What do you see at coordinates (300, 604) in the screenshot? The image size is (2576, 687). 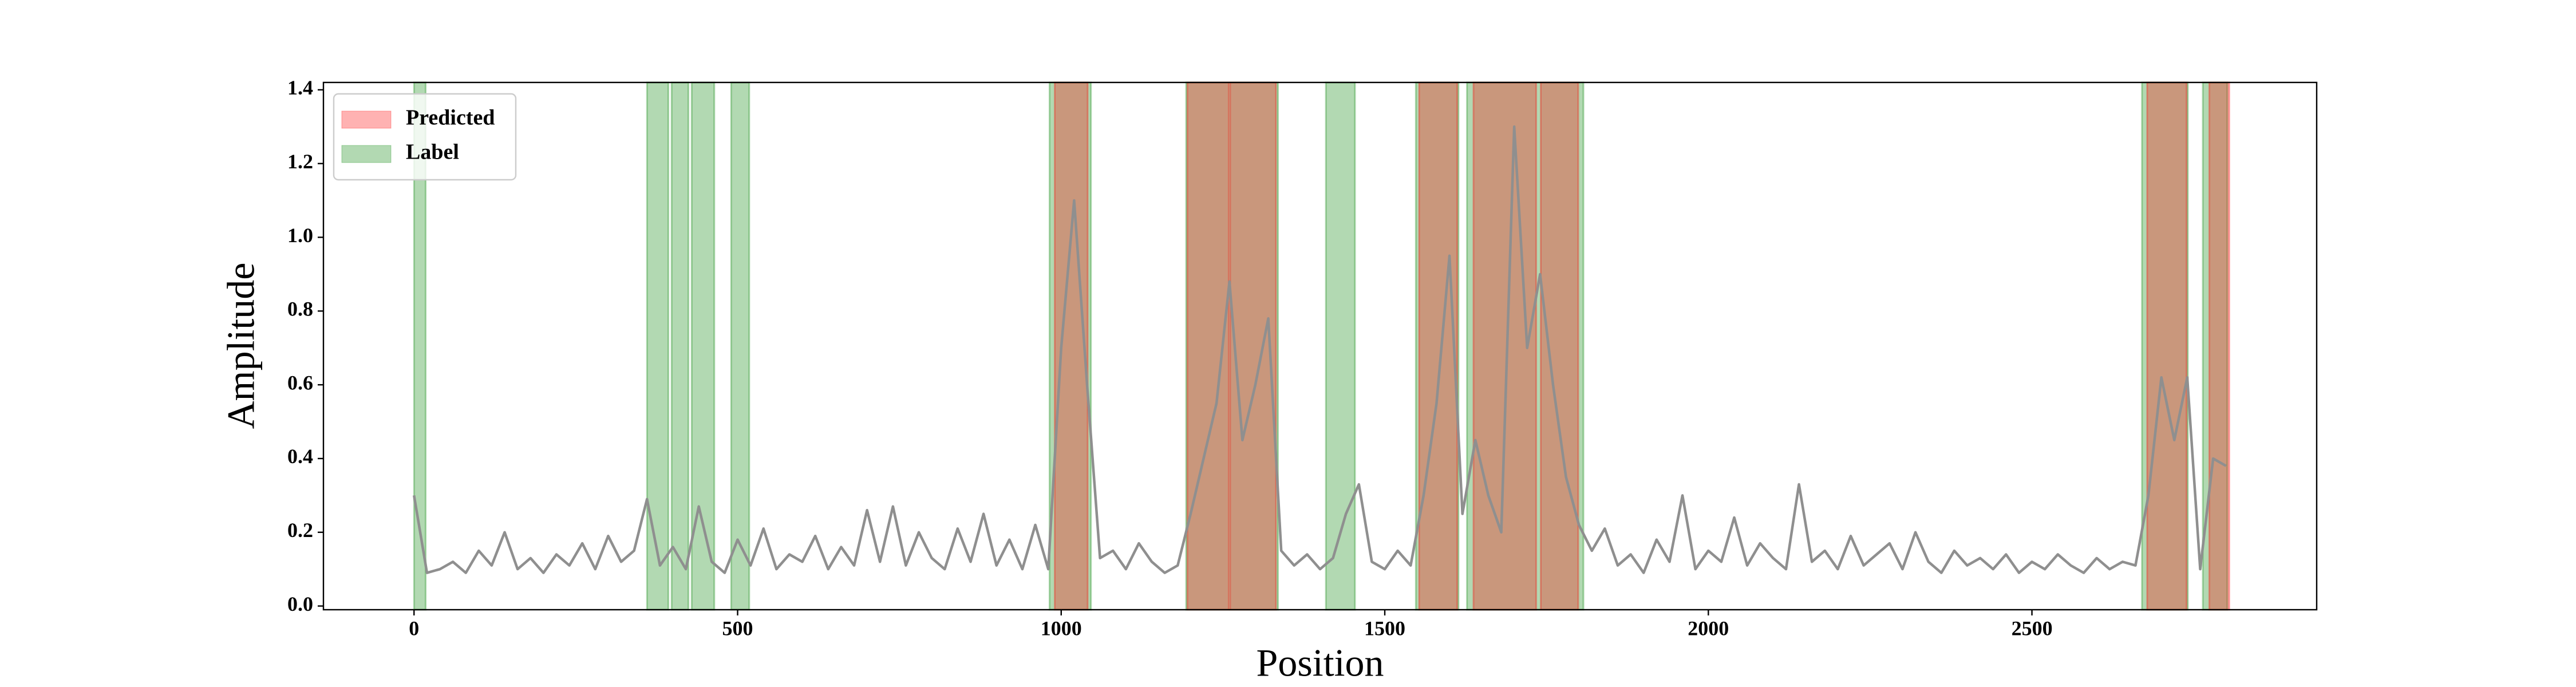 I see `y-tick-label: 0.0` at bounding box center [300, 604].